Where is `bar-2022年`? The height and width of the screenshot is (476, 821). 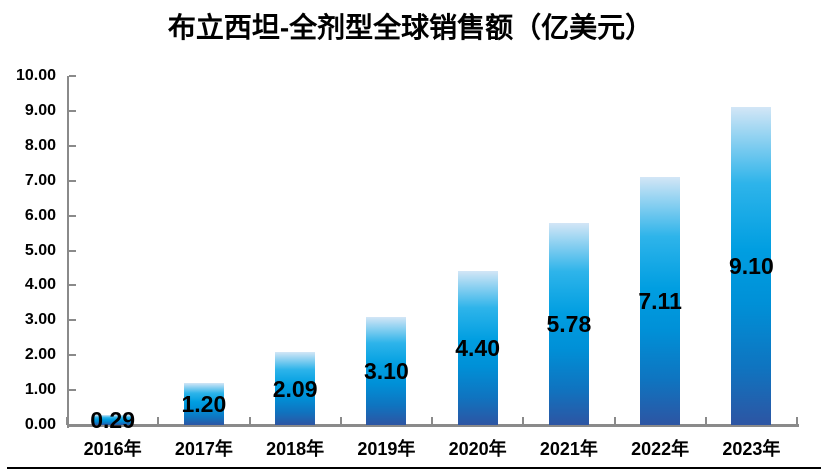
bar-2022年 is located at coordinates (660, 300).